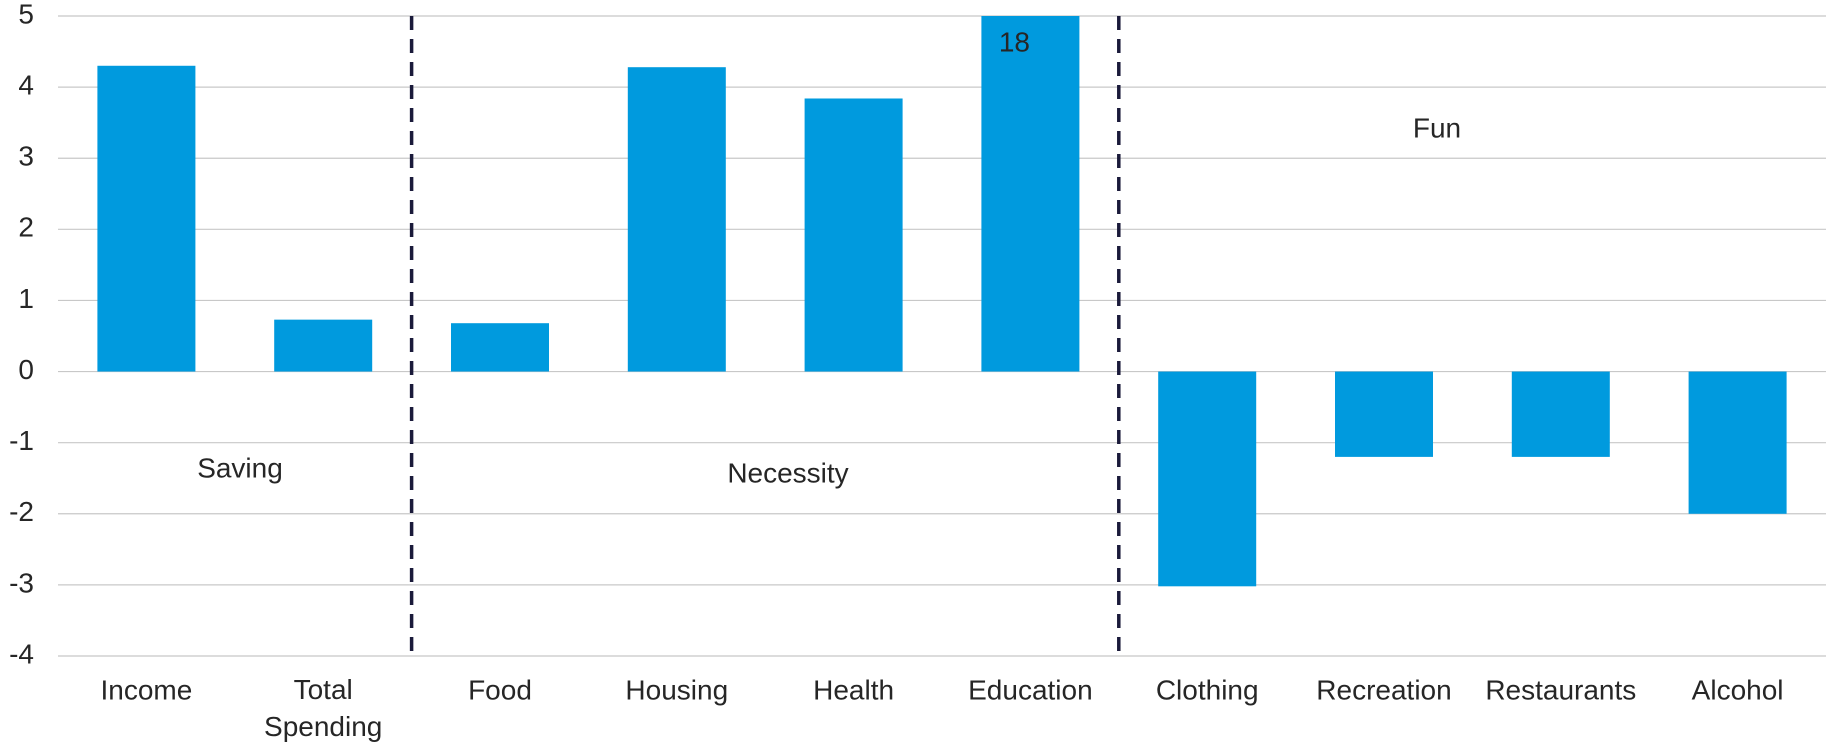 This screenshot has width=1826, height=747. Describe the element at coordinates (146, 689) in the screenshot. I see `x-tick-label: Income` at that location.